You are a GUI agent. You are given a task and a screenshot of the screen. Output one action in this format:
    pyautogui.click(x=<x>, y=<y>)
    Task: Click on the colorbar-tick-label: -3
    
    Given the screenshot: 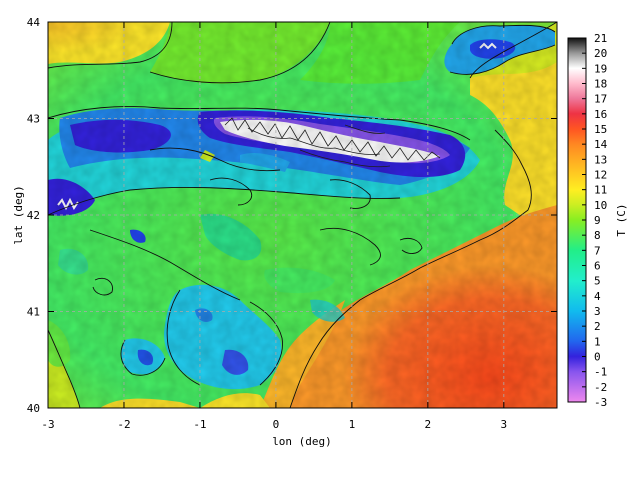 What is the action you would take?
    pyautogui.click(x=600, y=402)
    